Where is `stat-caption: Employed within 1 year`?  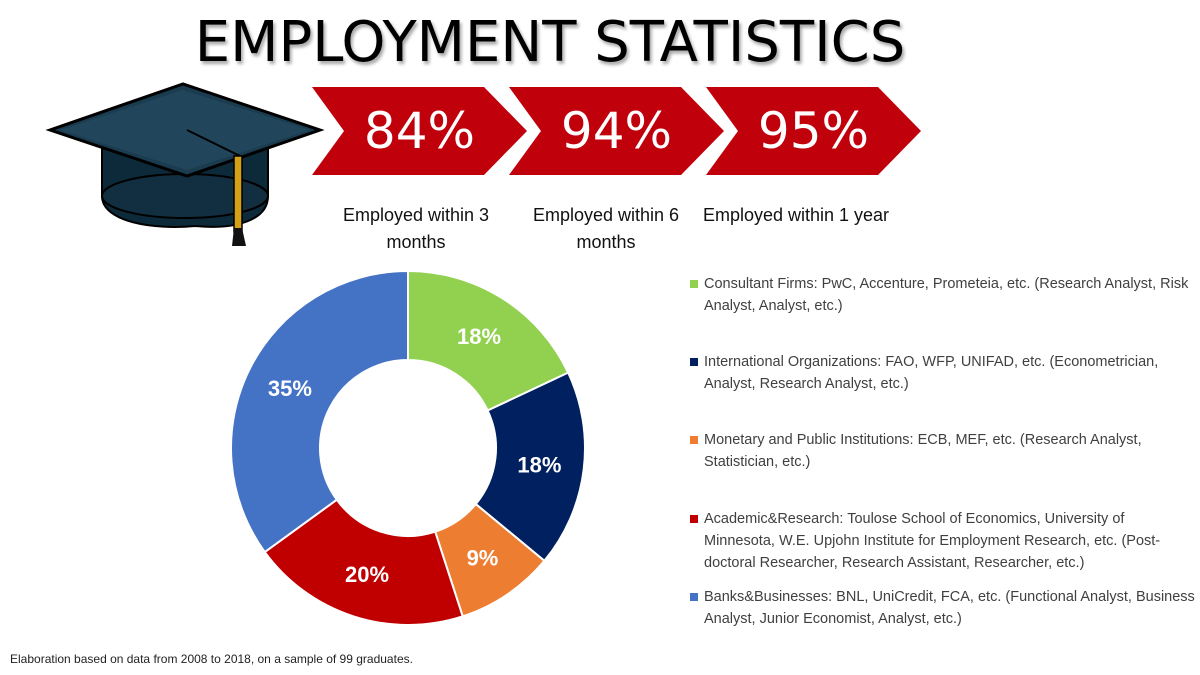 stat-caption: Employed within 1 year is located at coordinates (796, 215).